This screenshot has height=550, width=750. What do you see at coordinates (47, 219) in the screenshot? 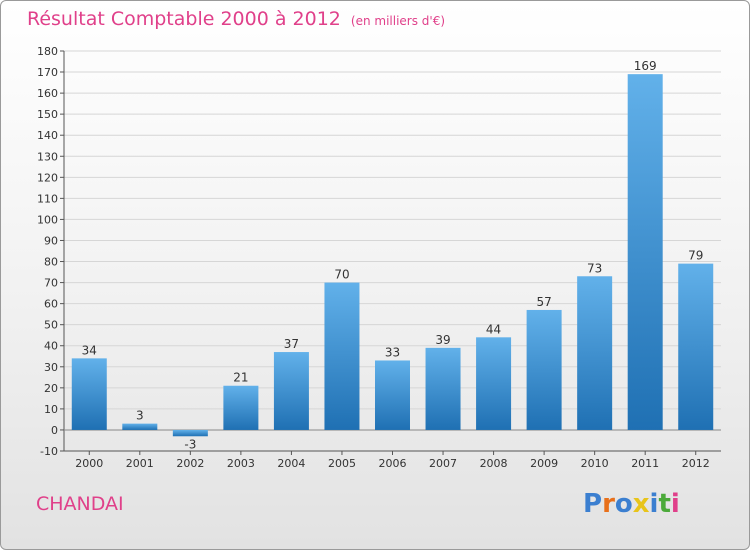
I see `y-tick-label: 100` at bounding box center [47, 219].